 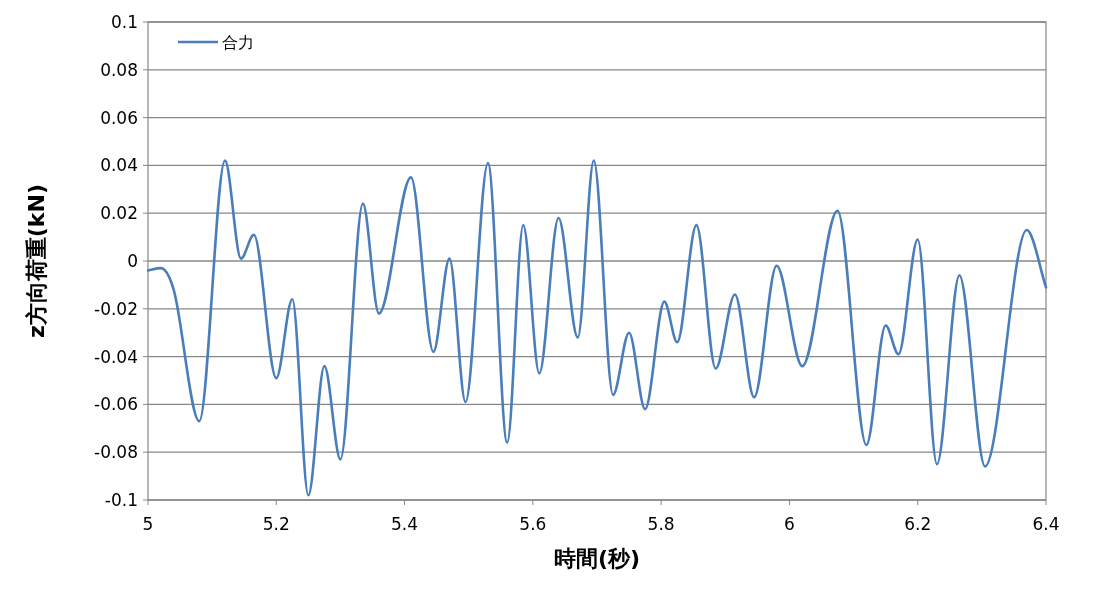 I want to click on y-tick-label: 0, so click(x=132, y=261).